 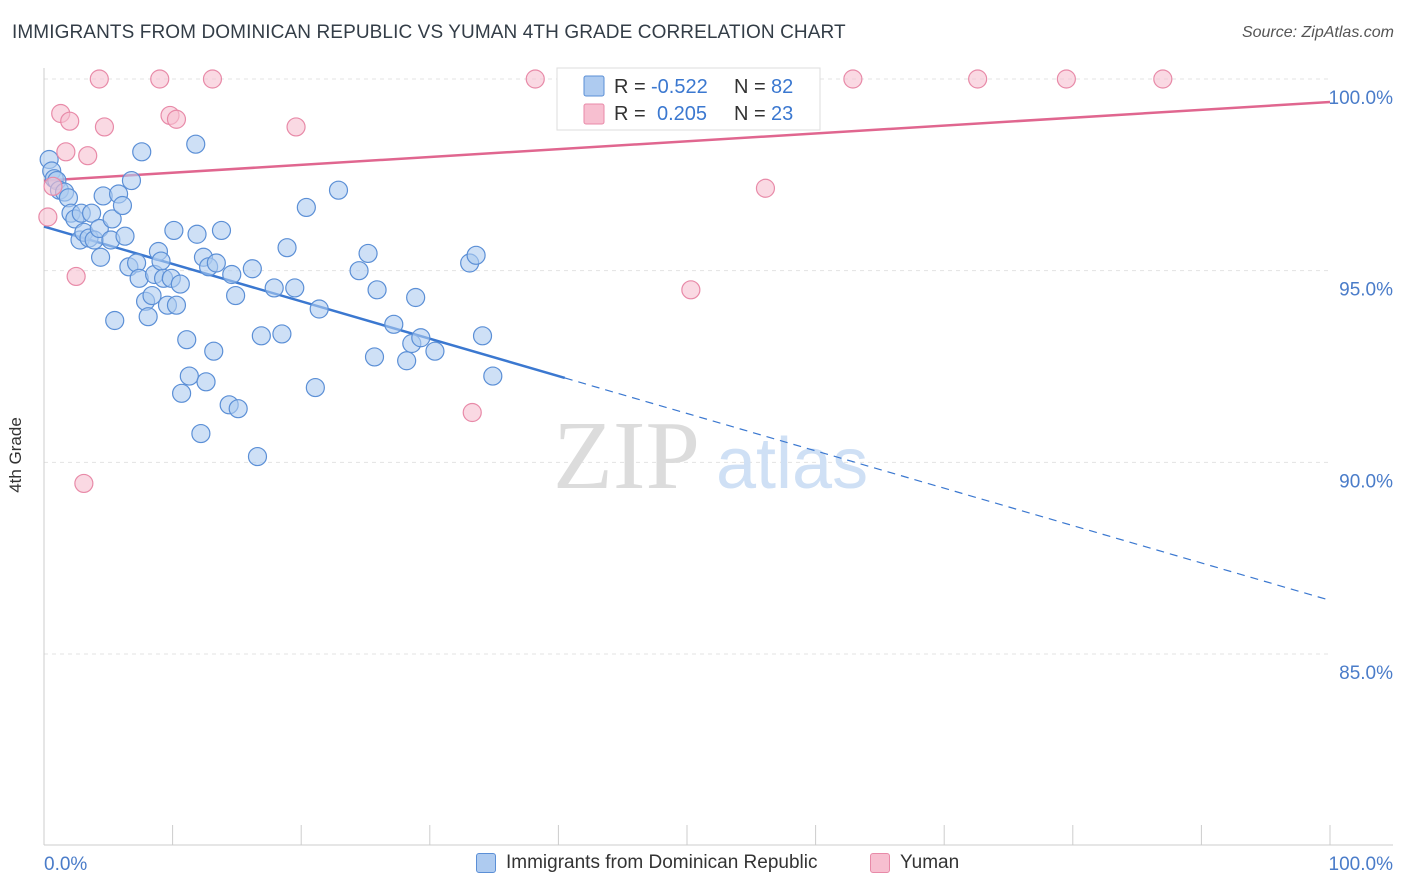 What do you see at coordinates (65, 864) in the screenshot?
I see `x-tick-label: 0.0%` at bounding box center [65, 864].